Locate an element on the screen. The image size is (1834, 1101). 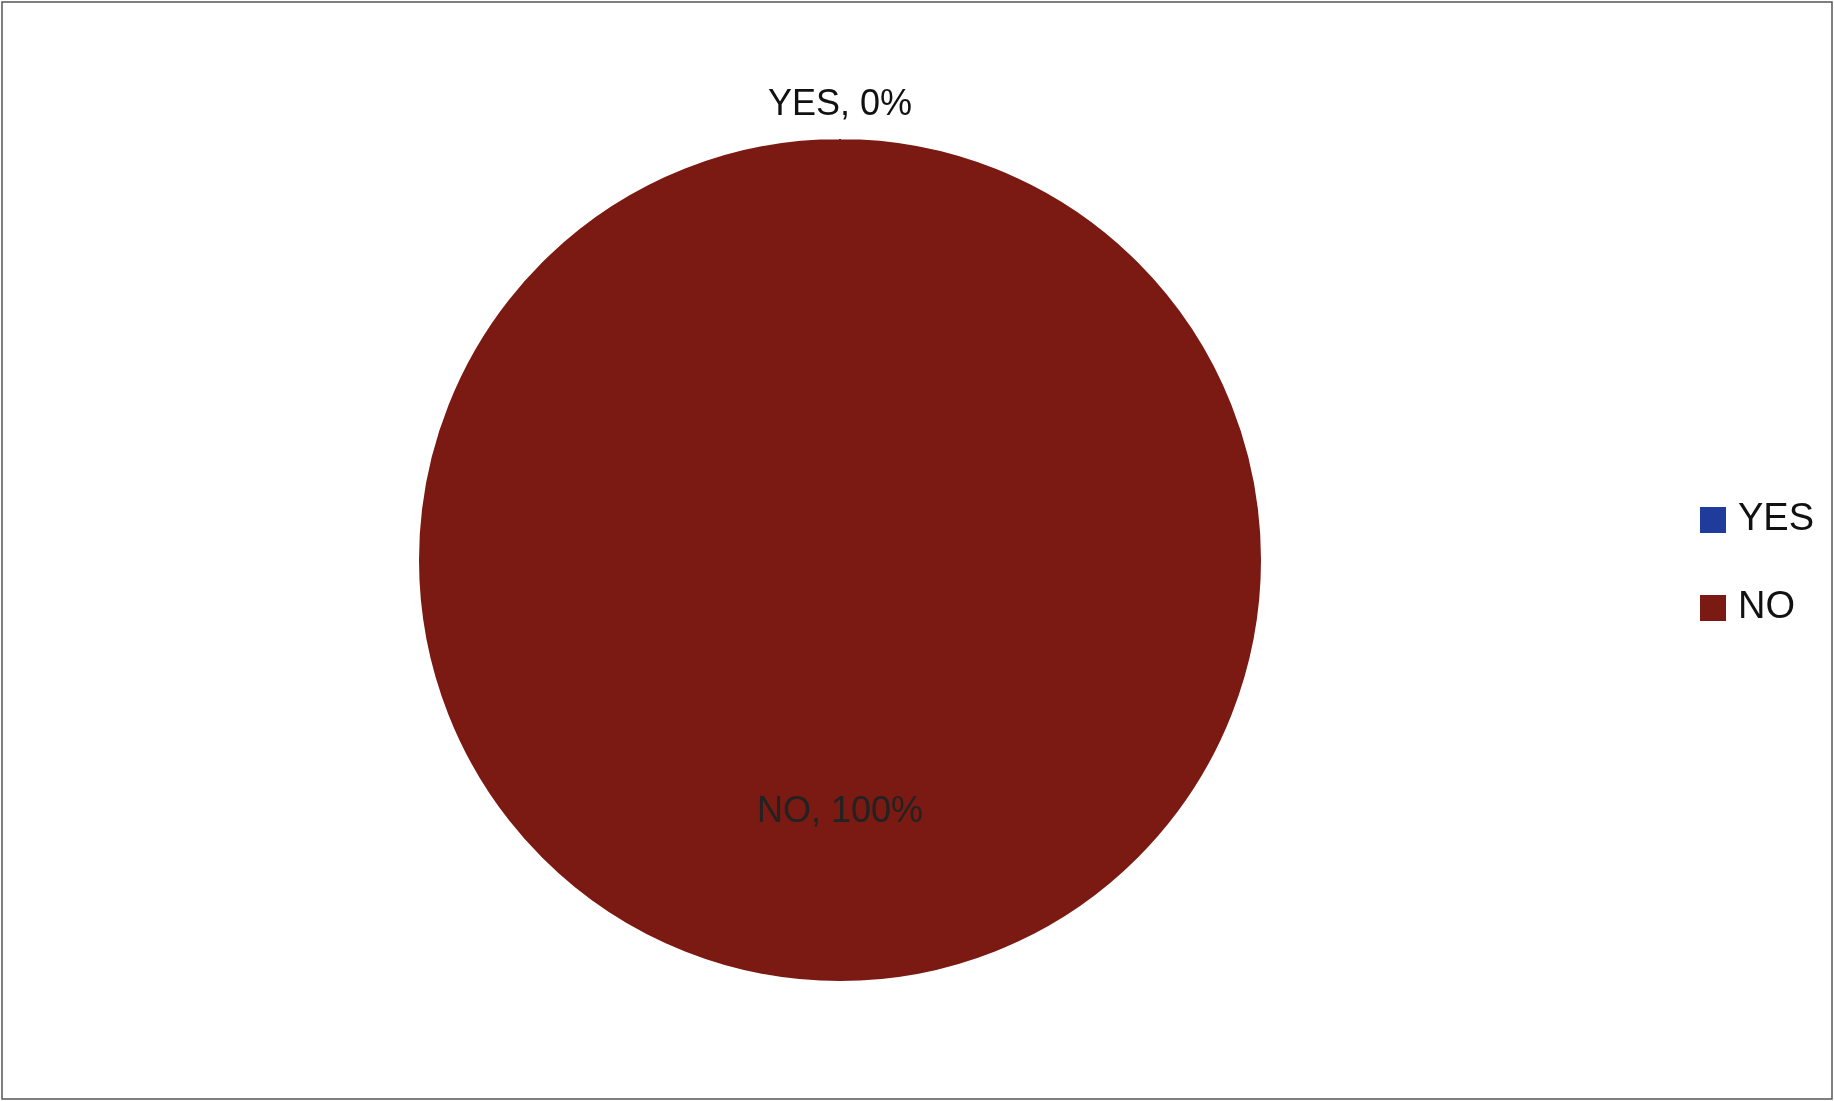
text: YES, 0% is located at coordinates (840, 102).